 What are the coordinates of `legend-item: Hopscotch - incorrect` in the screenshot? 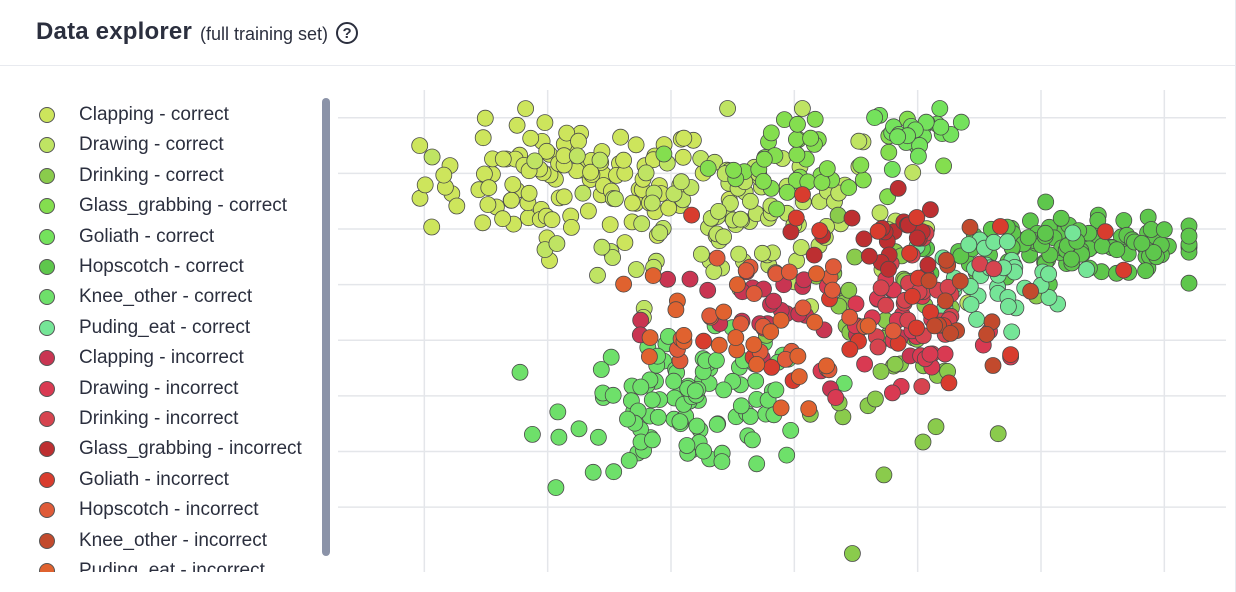 It's located at (144, 510).